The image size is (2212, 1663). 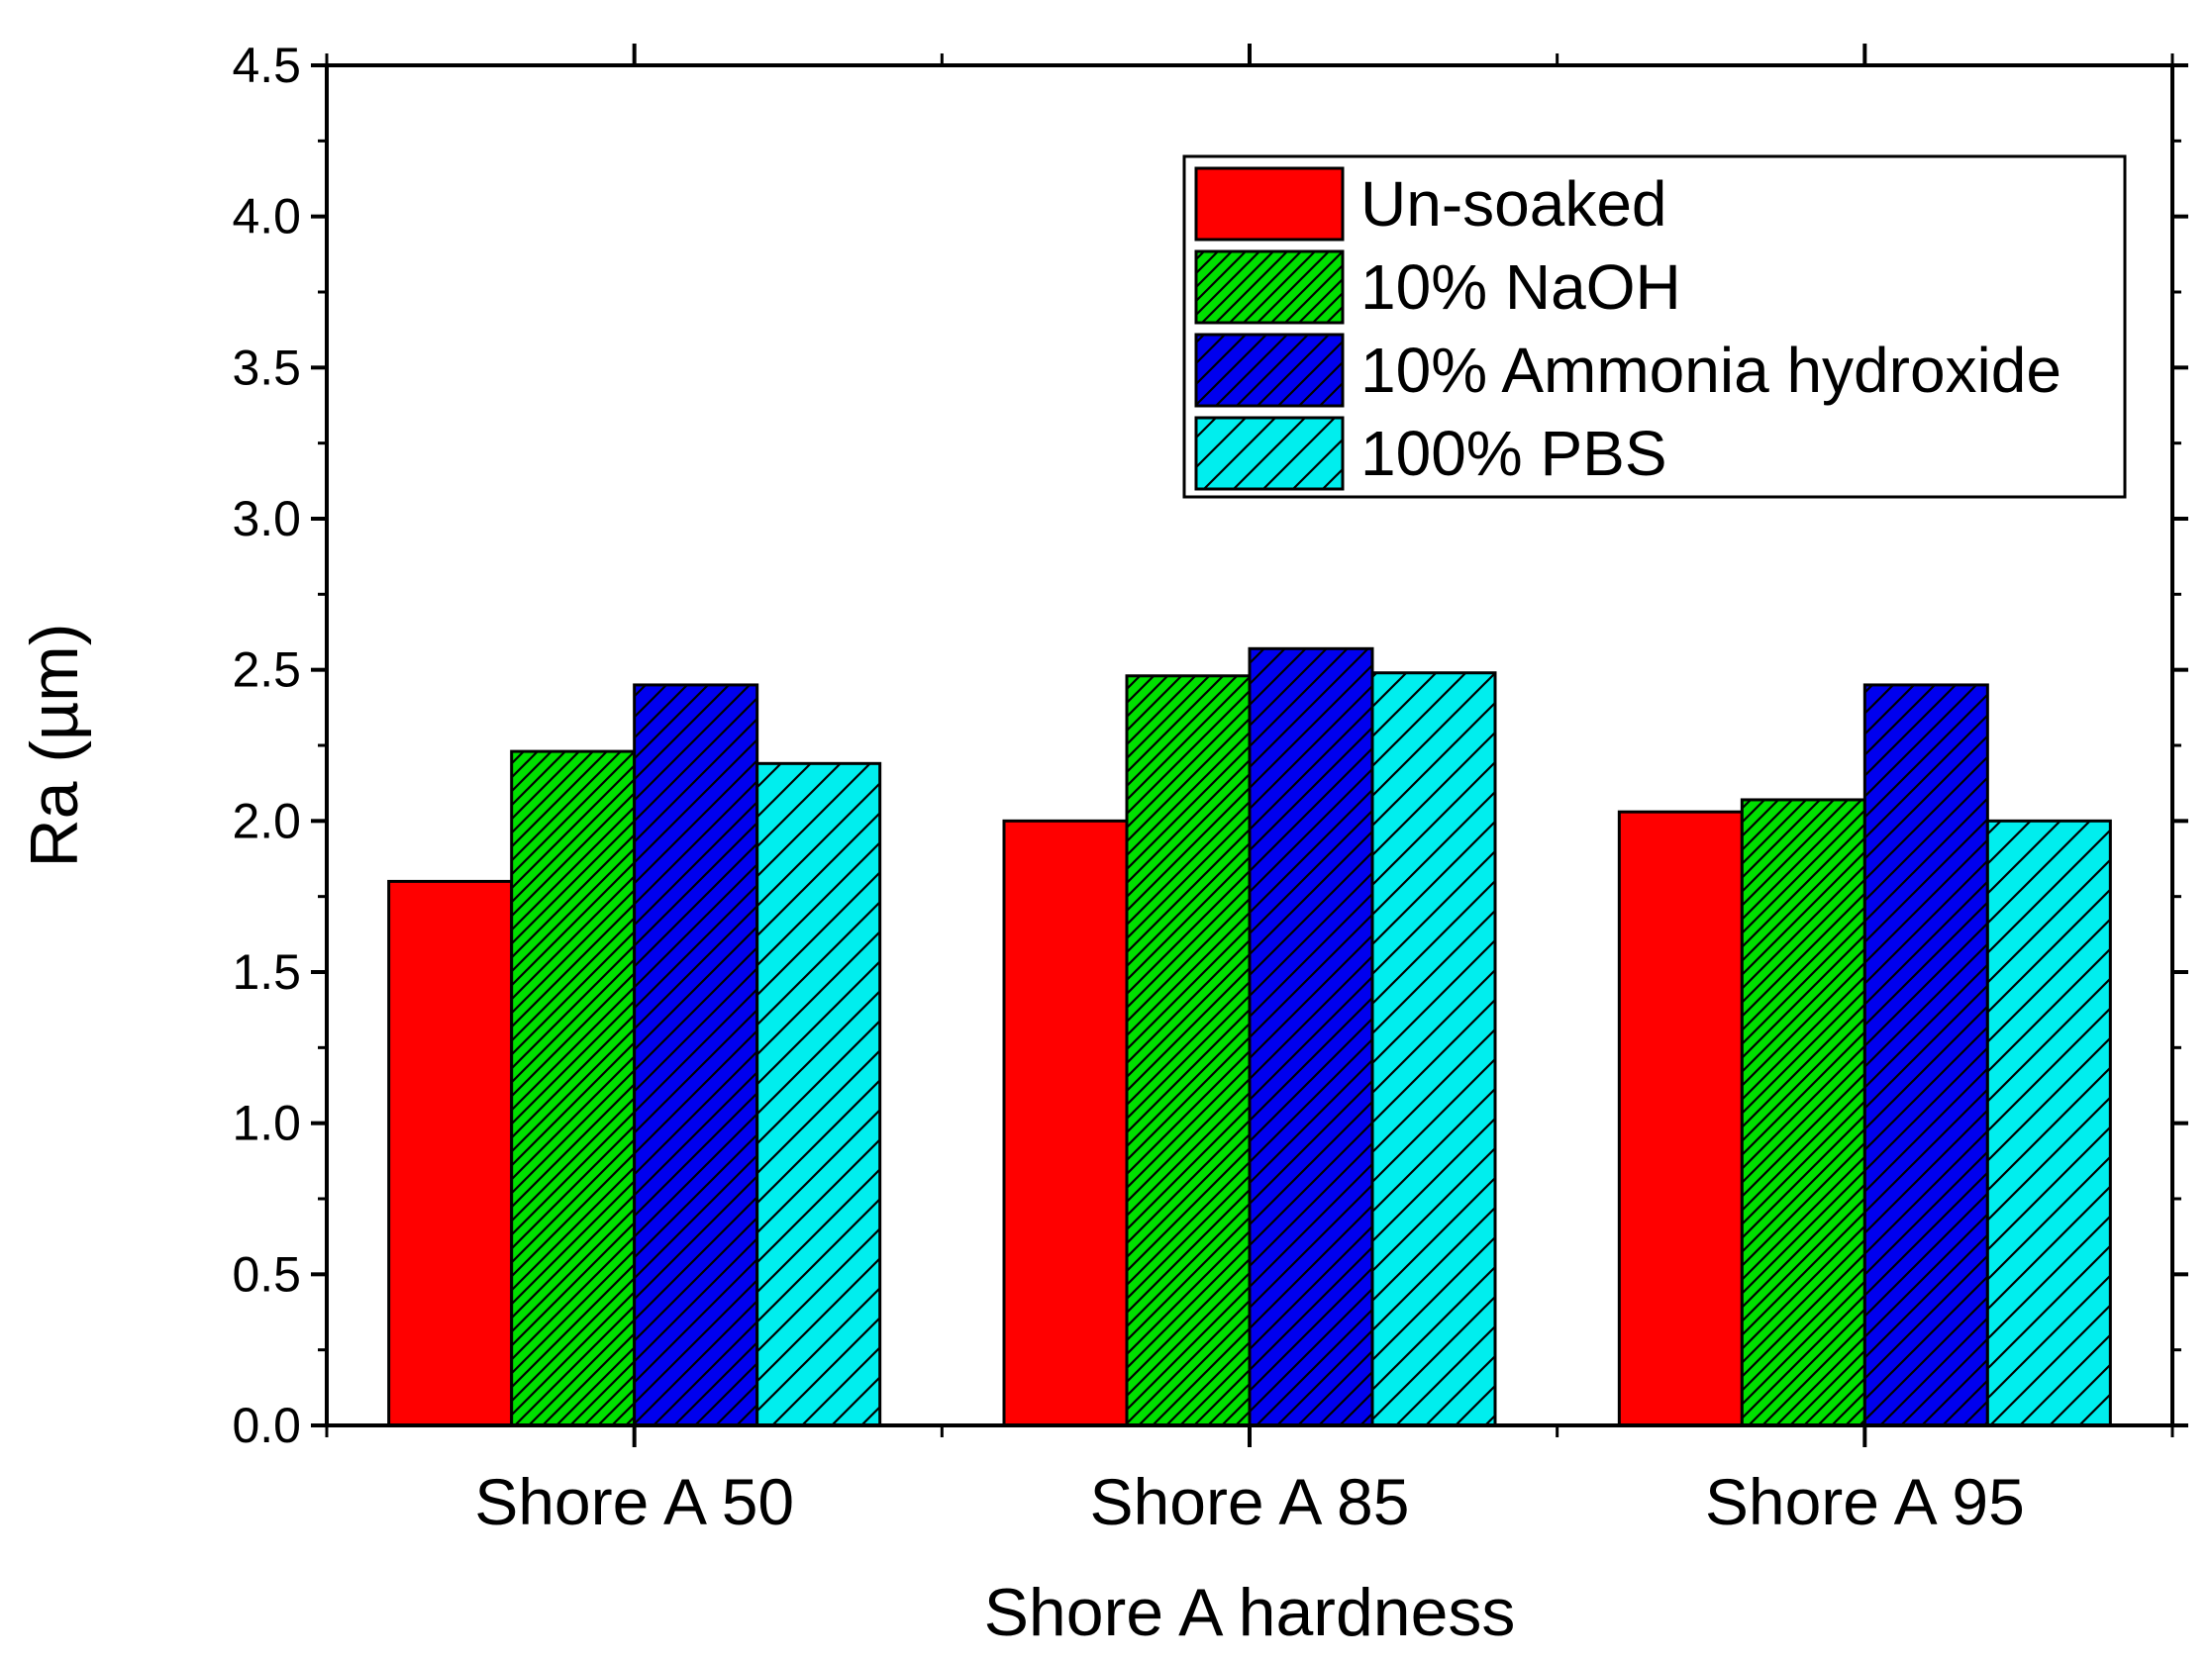 I want to click on y-tick-label: 1.5, so click(x=266, y=972).